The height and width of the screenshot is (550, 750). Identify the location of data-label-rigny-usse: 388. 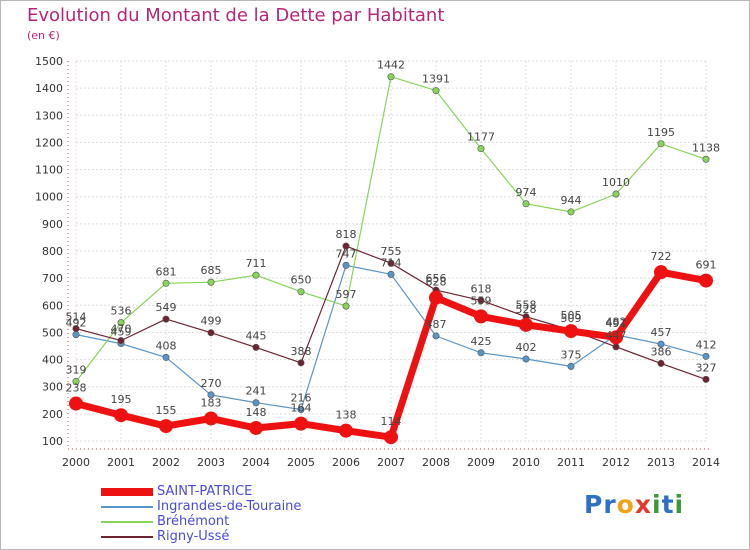
(301, 351).